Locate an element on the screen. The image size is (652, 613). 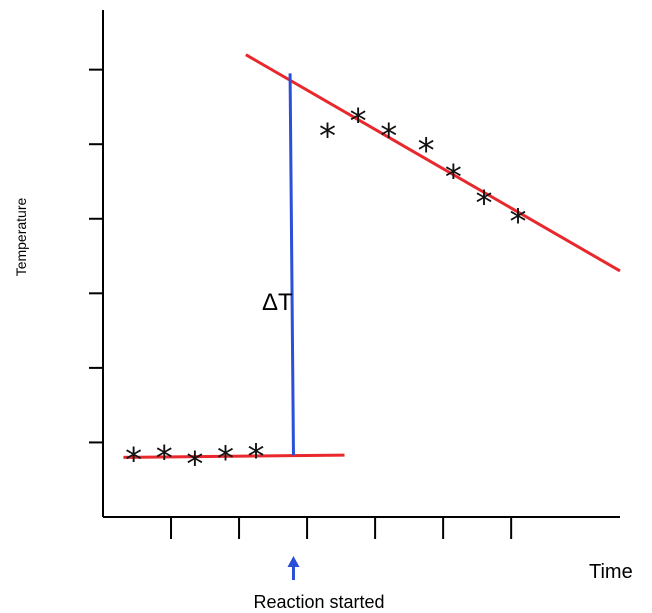
data-point-after-3: * is located at coordinates (388, 136).